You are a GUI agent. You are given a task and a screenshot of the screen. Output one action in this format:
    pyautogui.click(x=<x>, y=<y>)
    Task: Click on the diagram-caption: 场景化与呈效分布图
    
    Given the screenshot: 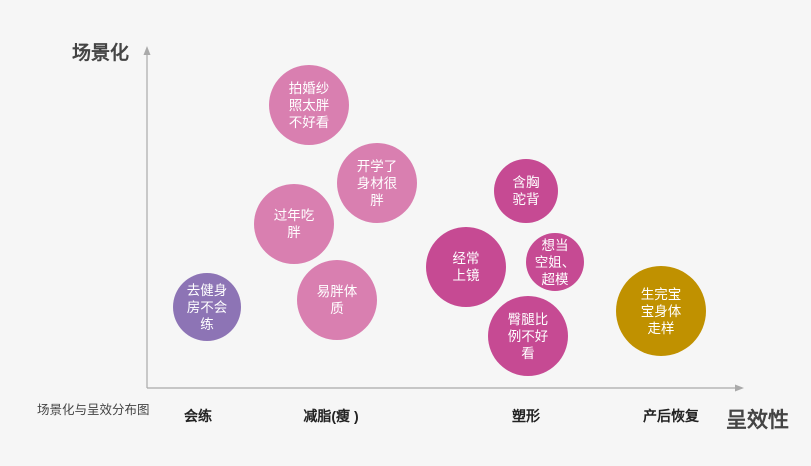 What is the action you would take?
    pyautogui.click(x=93, y=410)
    